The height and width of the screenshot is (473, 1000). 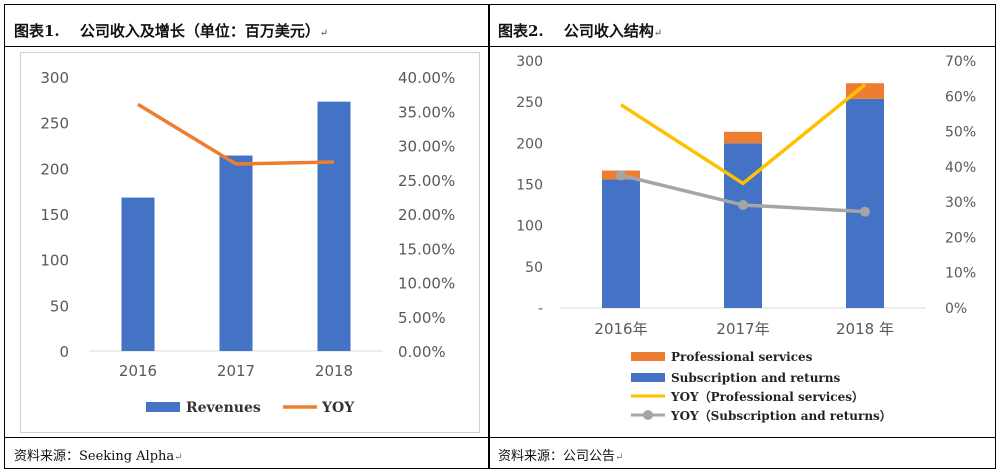 What do you see at coordinates (755, 378) in the screenshot?
I see `legend-label-subscription-and-returns: Subscription and returns` at bounding box center [755, 378].